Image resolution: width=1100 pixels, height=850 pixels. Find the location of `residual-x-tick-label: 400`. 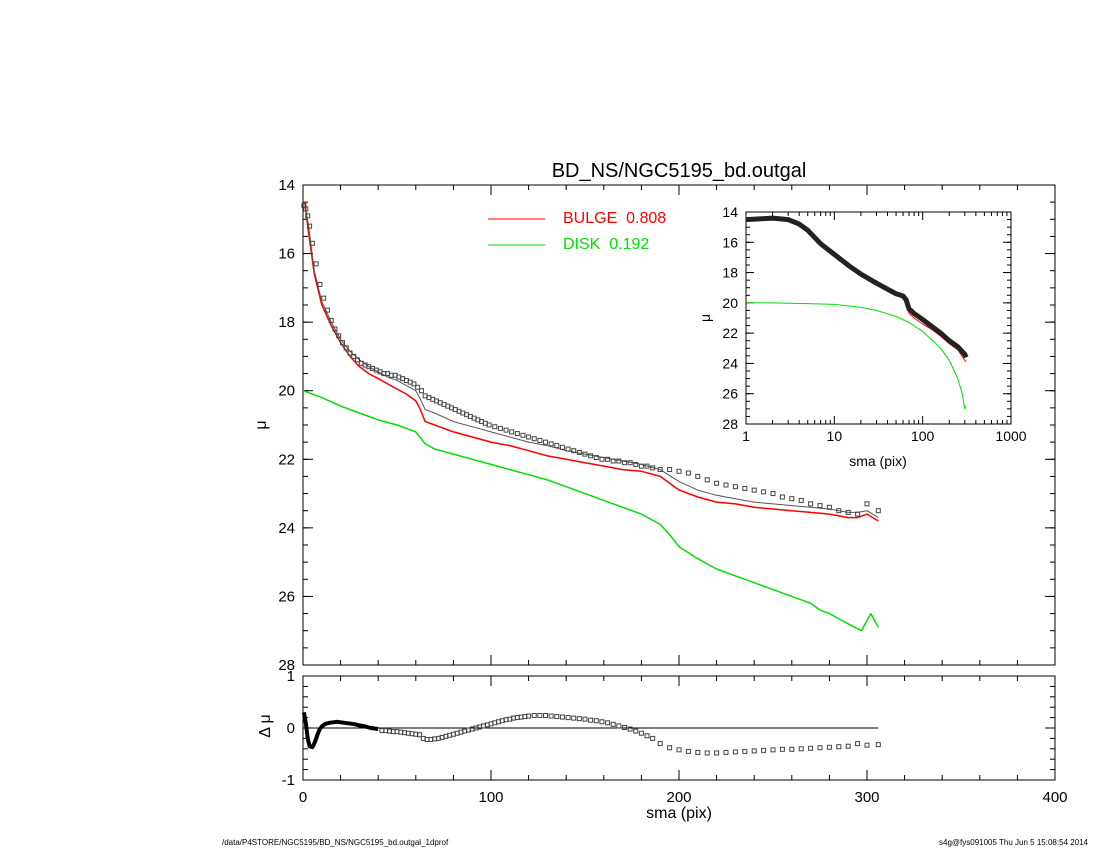

residual-x-tick-label: 400 is located at coordinates (1054, 797).